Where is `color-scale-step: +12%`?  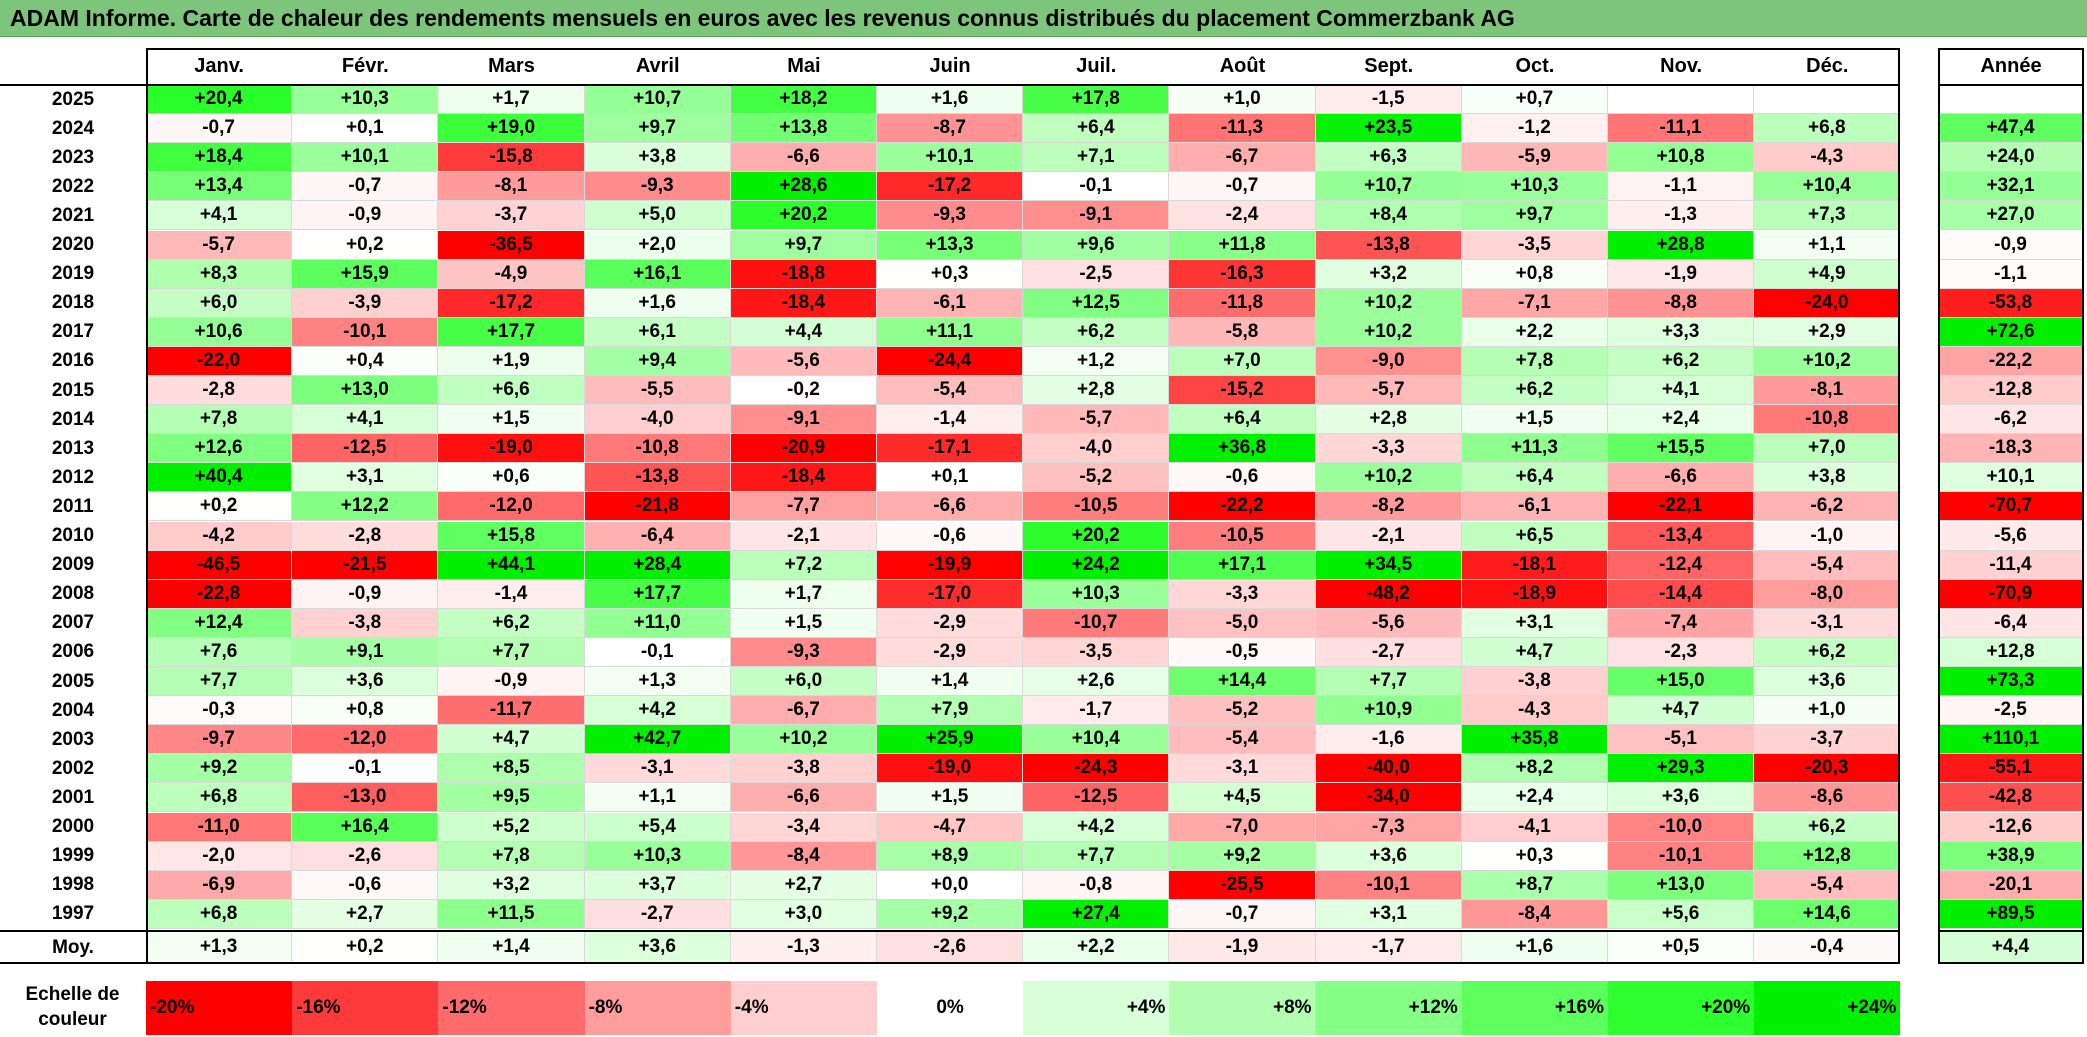 color-scale-step: +12% is located at coordinates (1388, 1008).